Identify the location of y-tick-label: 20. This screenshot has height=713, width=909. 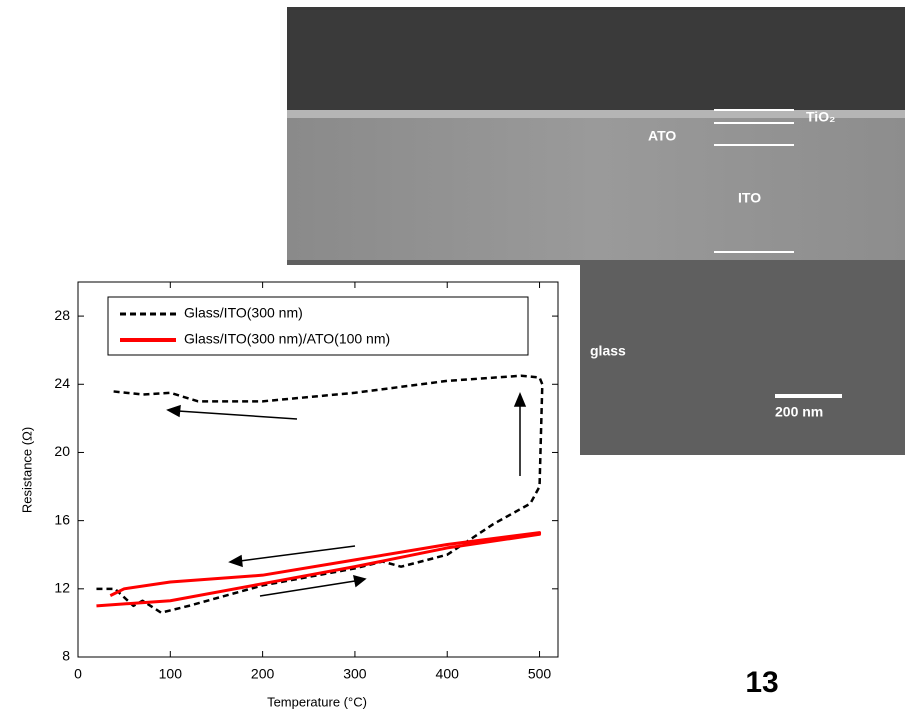
(62, 451).